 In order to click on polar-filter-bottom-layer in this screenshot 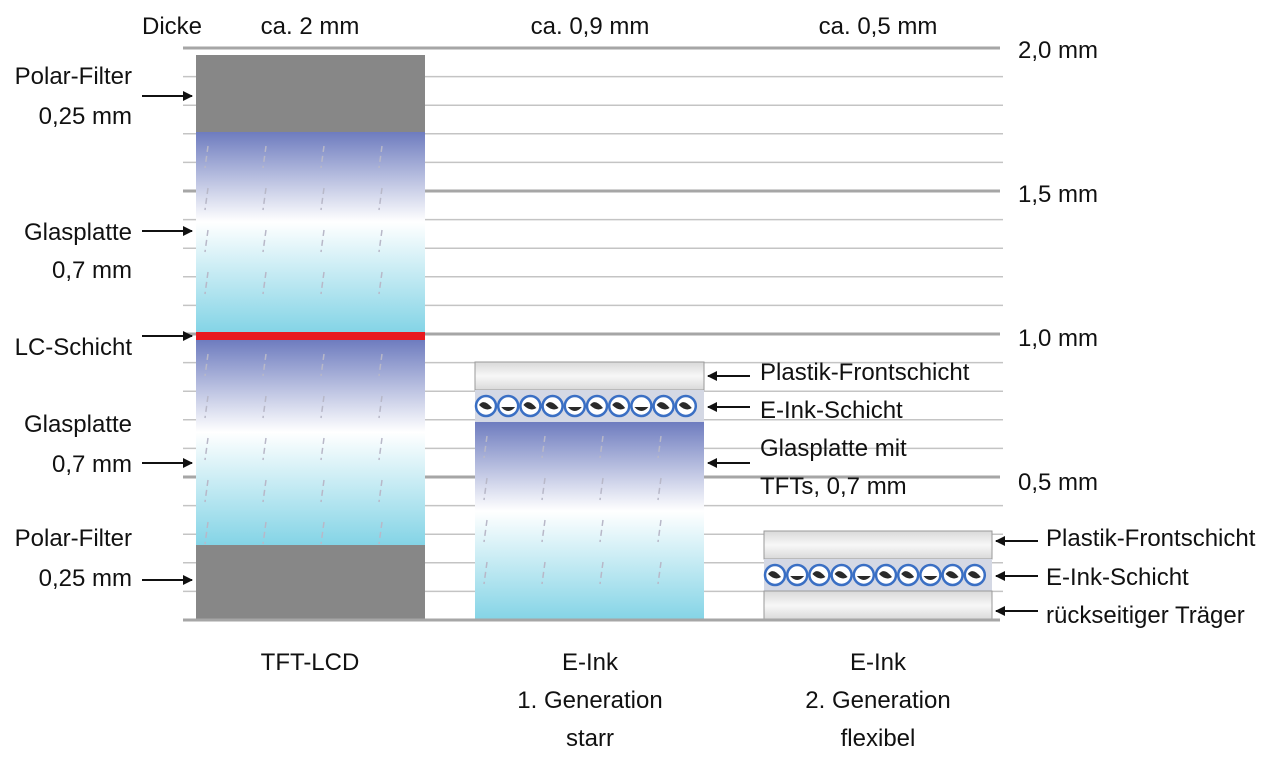, I will do `click(310, 582)`.